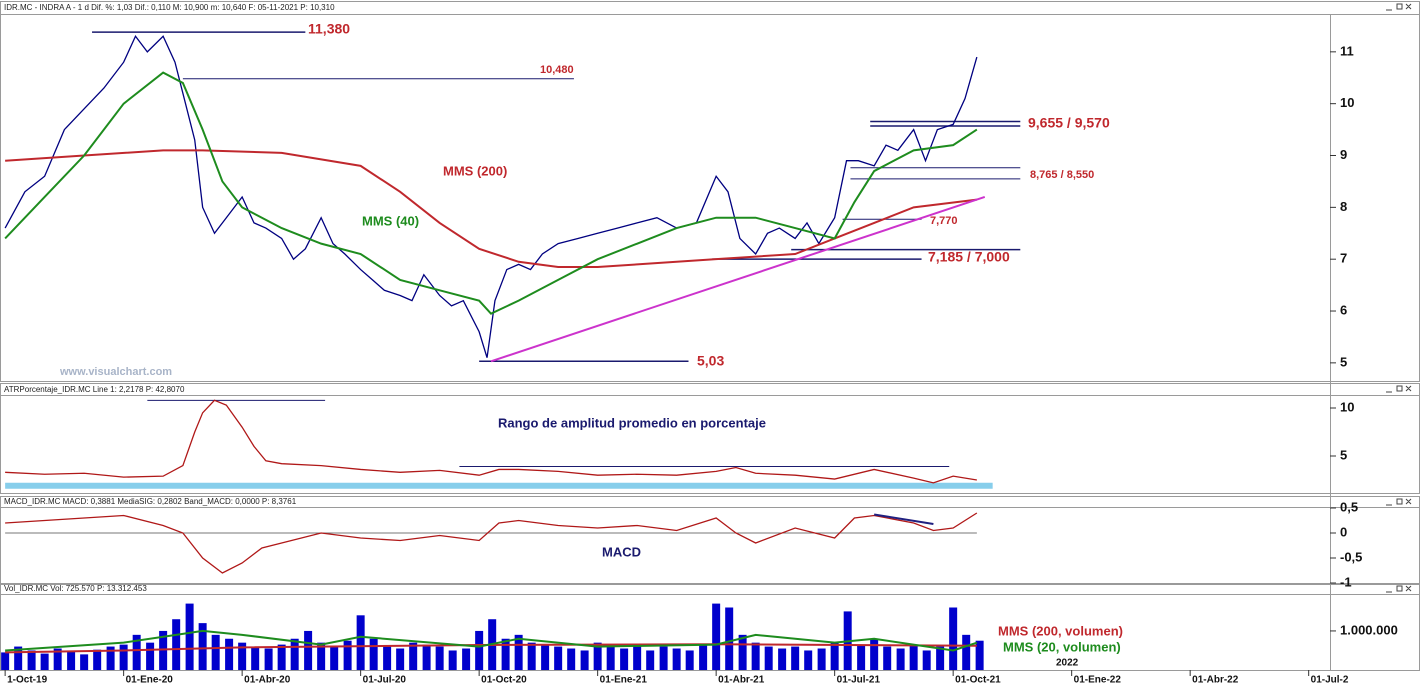 This screenshot has height=687, width=1420. What do you see at coordinates (1343, 309) in the screenshot?
I see `y-tick-label: 6` at bounding box center [1343, 309].